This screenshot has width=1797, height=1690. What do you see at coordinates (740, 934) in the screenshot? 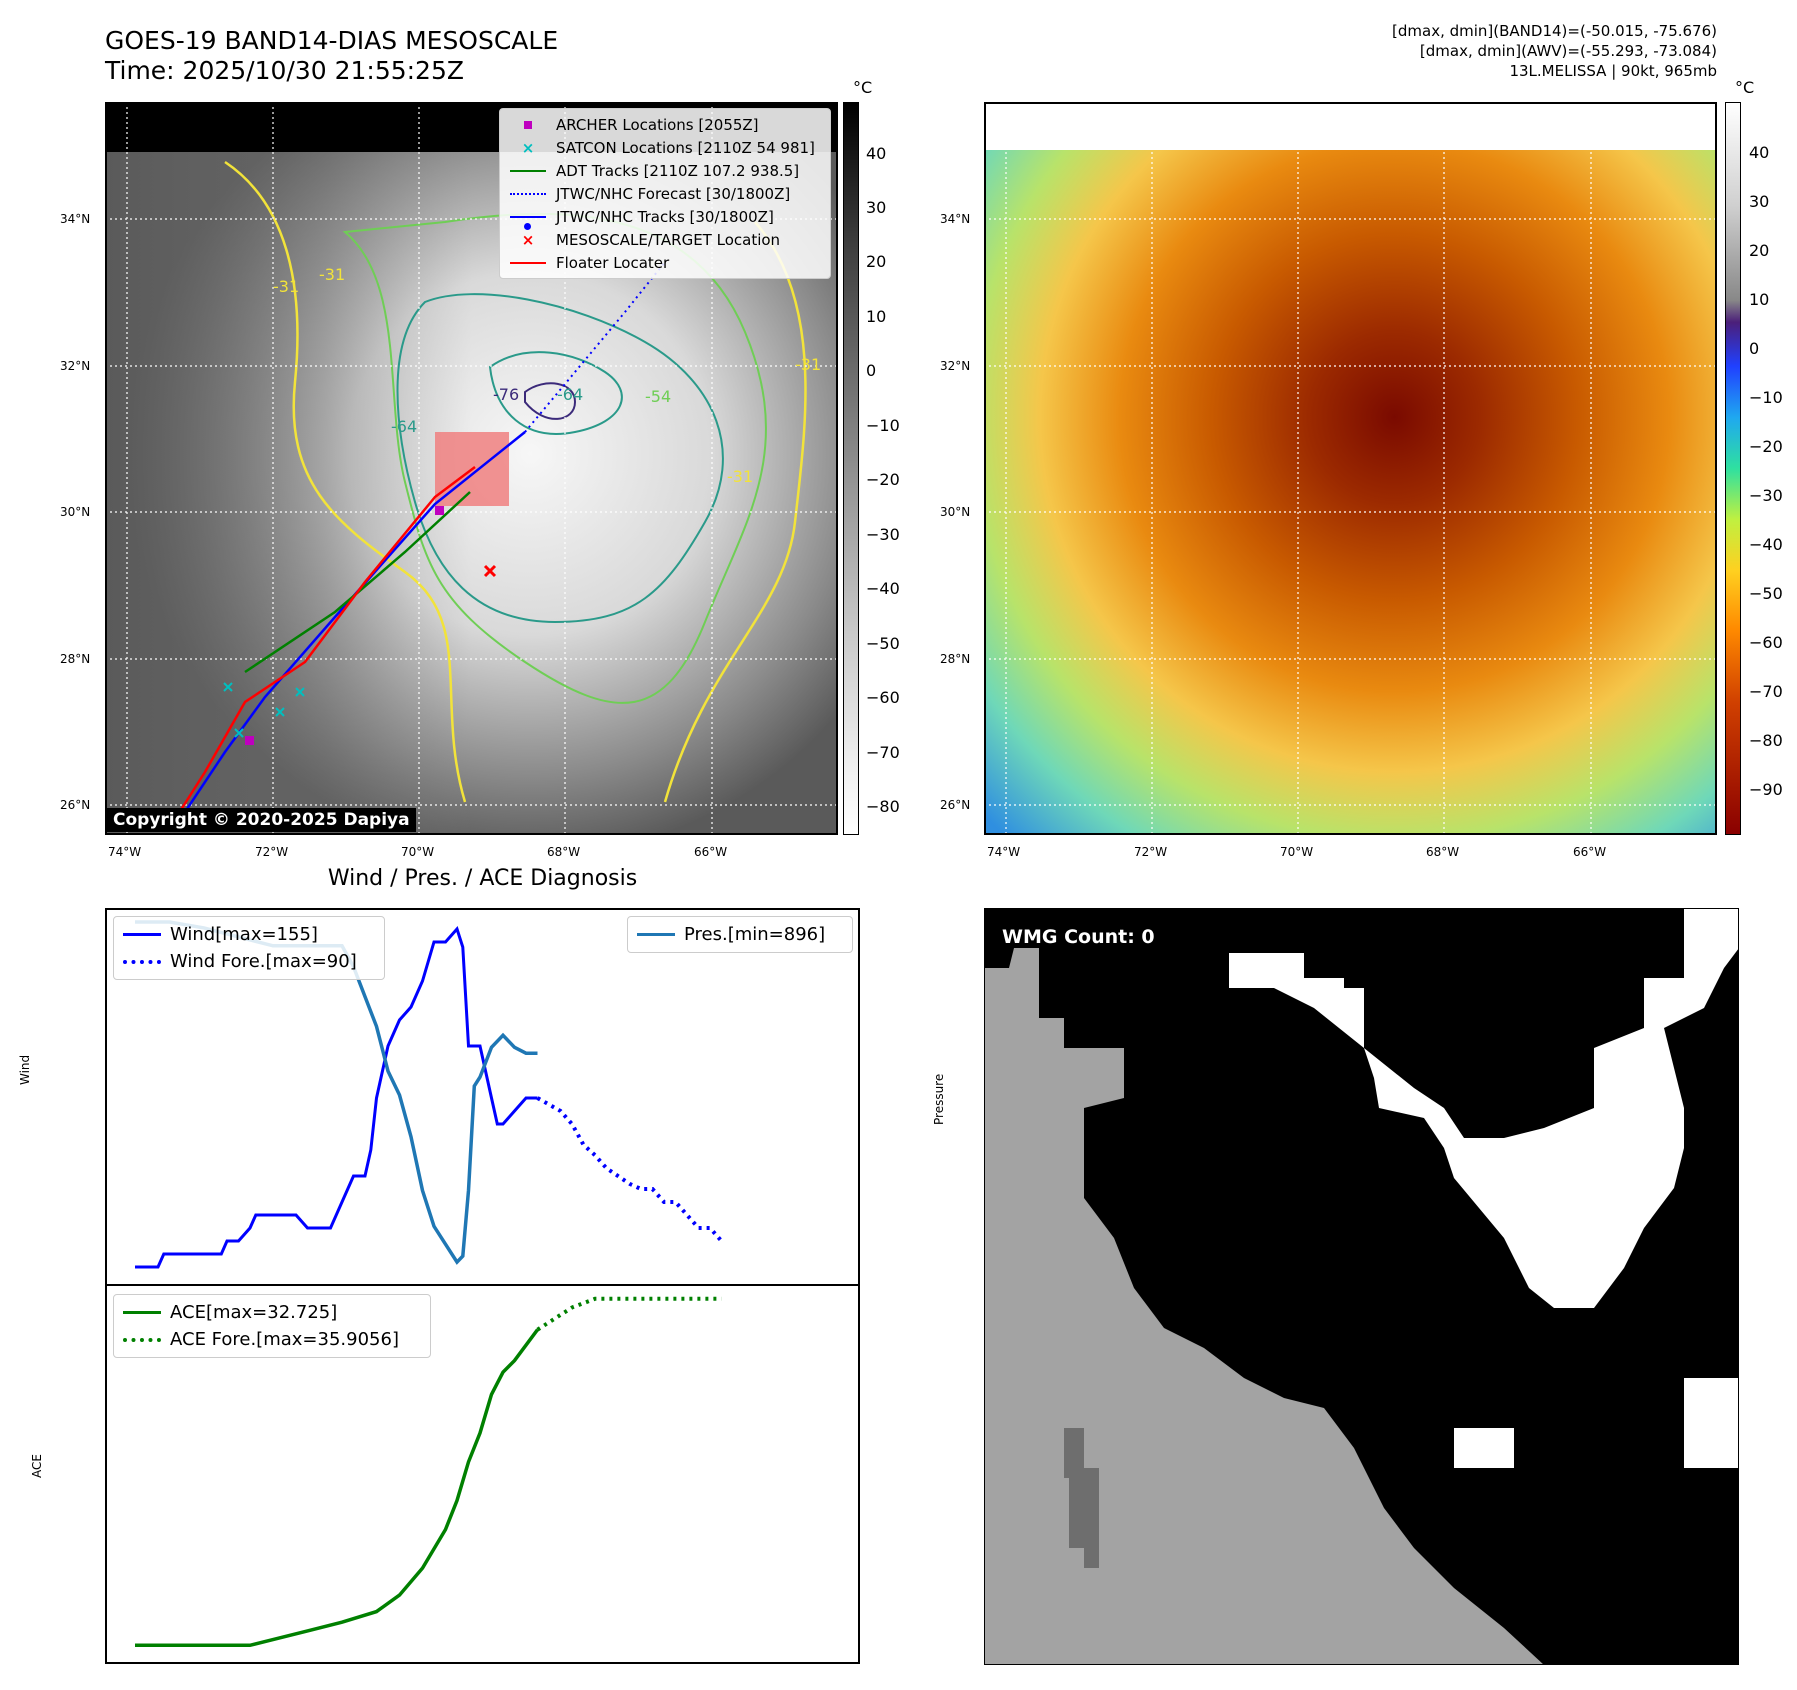
I see `legend-pressure: Pres.[min=896]` at bounding box center [740, 934].